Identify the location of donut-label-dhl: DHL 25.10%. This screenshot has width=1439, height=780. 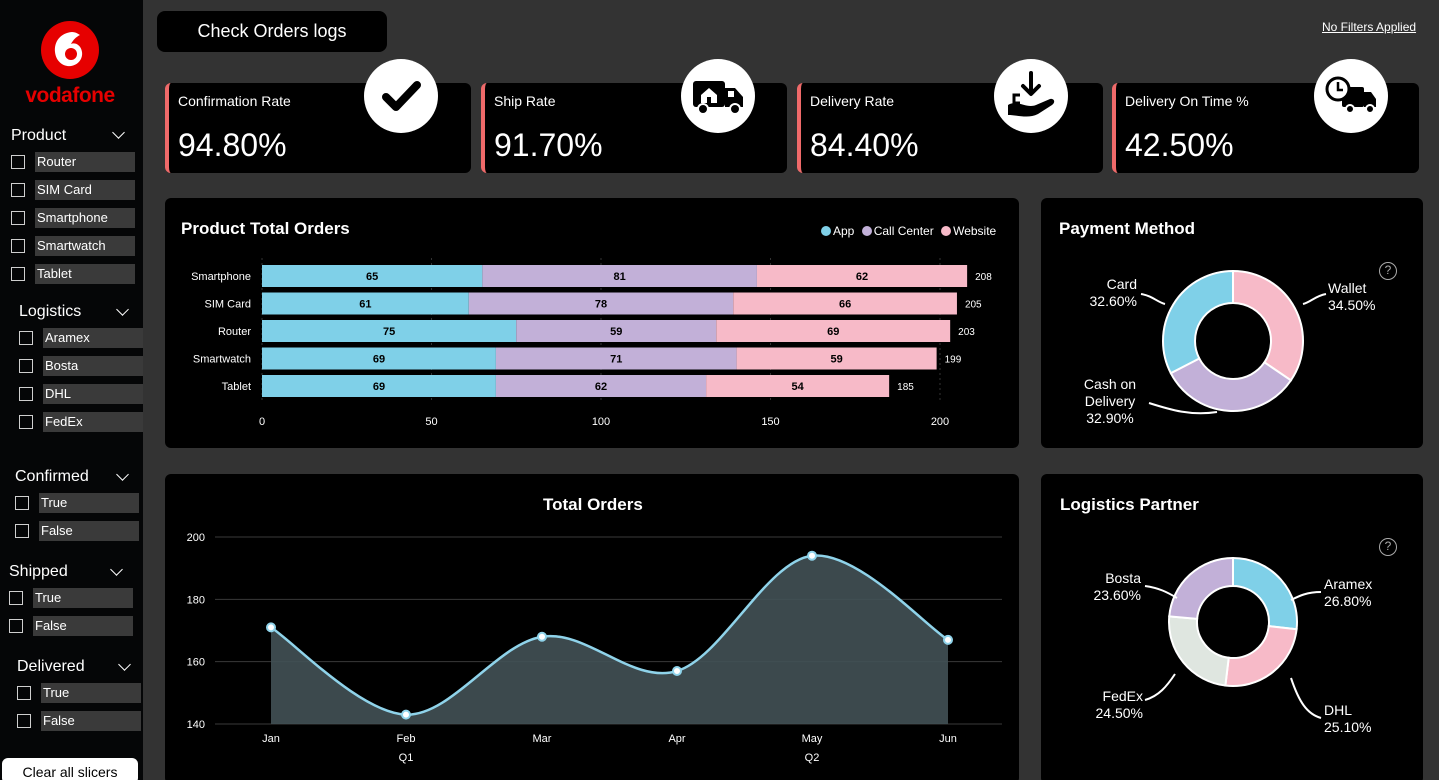
(1348, 718).